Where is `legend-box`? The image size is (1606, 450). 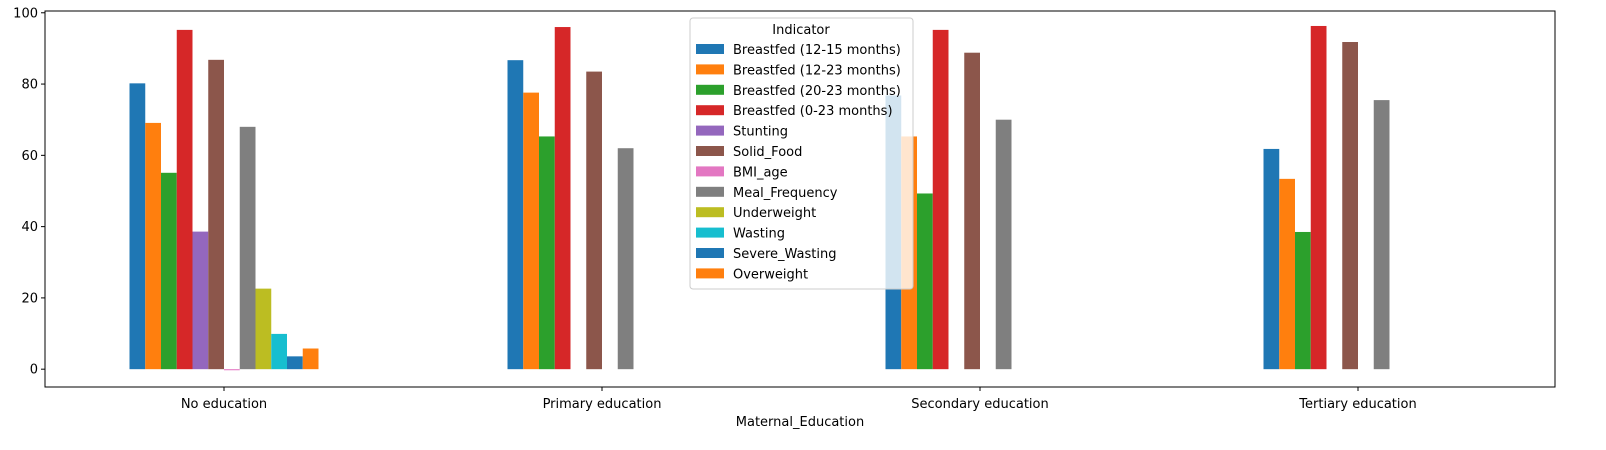 legend-box is located at coordinates (801, 153).